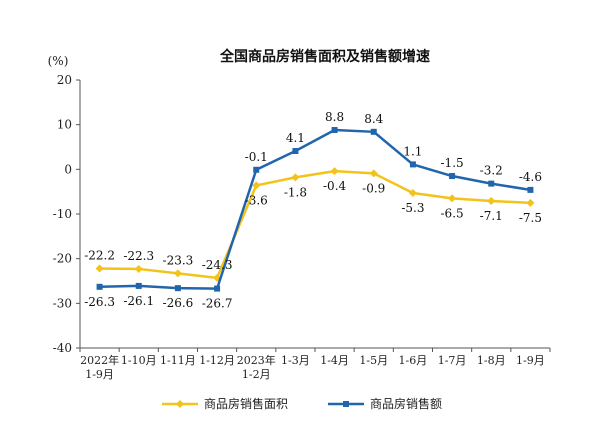 Image resolution: width=589 pixels, height=445 pixels. Describe the element at coordinates (99, 302) in the screenshot. I see `data-label: -26.3` at that location.